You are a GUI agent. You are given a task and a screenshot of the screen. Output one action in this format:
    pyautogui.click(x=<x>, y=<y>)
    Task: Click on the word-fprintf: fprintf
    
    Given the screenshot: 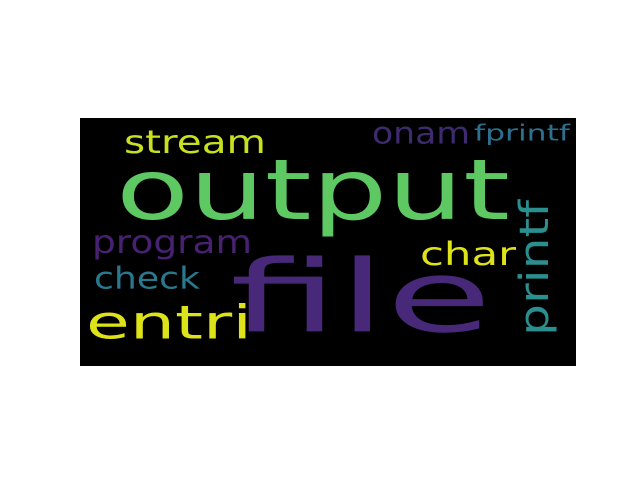 What is the action you would take?
    pyautogui.click(x=522, y=133)
    